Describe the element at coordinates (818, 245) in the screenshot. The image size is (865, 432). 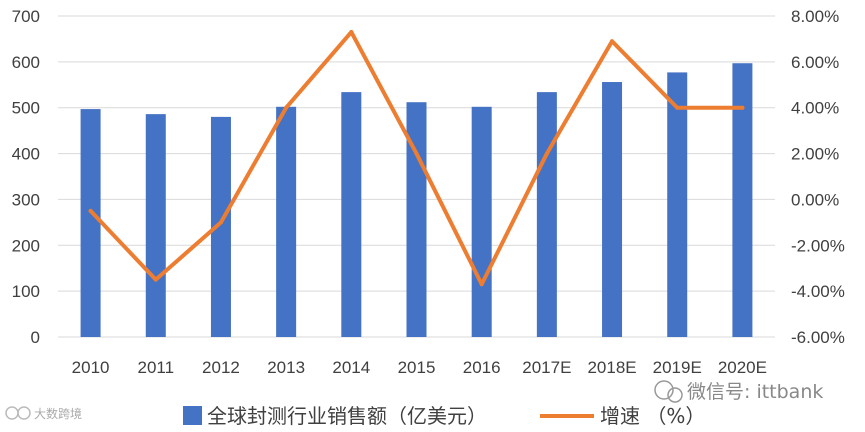
I see `right-tick-label: -2.00%` at that location.